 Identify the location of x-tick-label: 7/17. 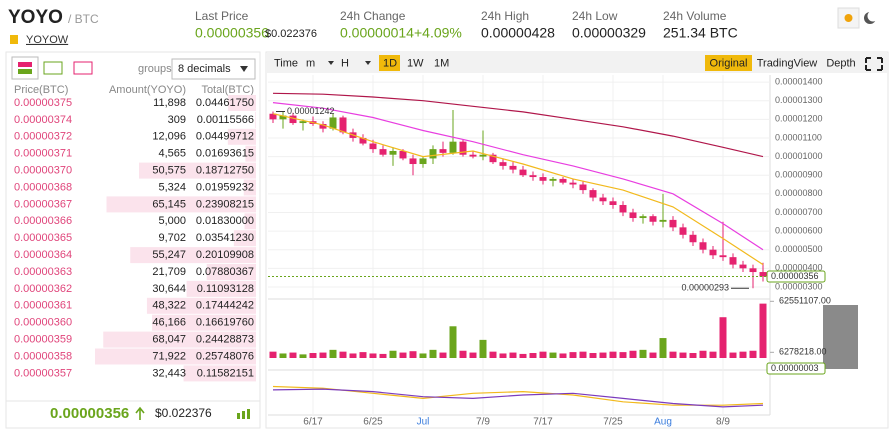
(543, 422).